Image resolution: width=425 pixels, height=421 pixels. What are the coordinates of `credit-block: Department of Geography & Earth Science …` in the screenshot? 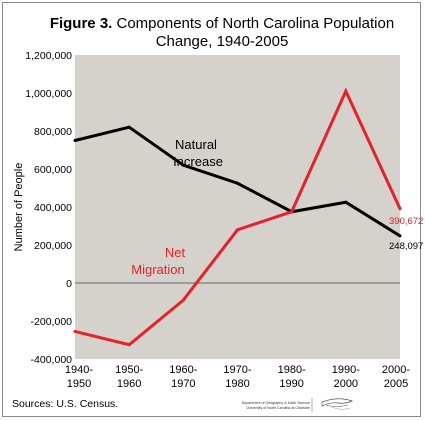 It's located at (297, 405).